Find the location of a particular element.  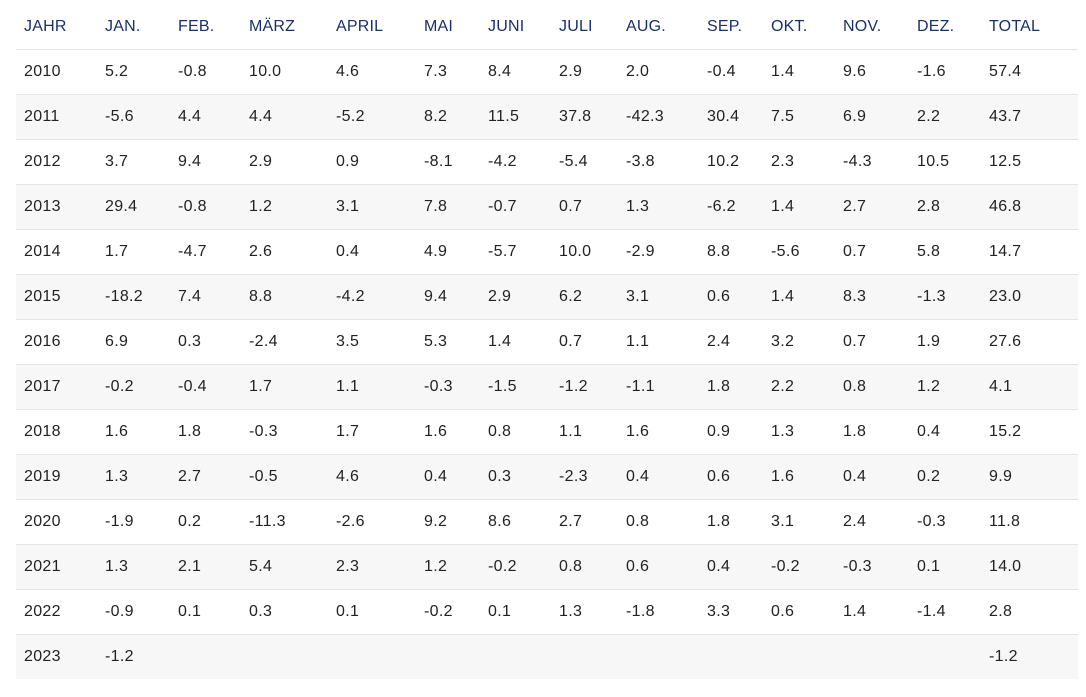

month-value-cell: -1.5 is located at coordinates (515, 387).